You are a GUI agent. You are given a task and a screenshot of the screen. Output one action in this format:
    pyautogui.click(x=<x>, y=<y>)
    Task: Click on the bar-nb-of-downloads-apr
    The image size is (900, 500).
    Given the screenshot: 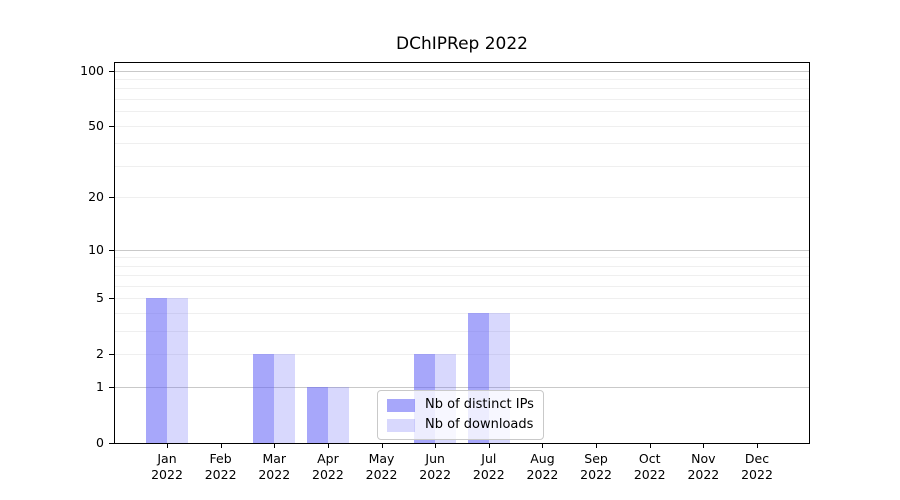 What is the action you would take?
    pyautogui.click(x=338, y=415)
    